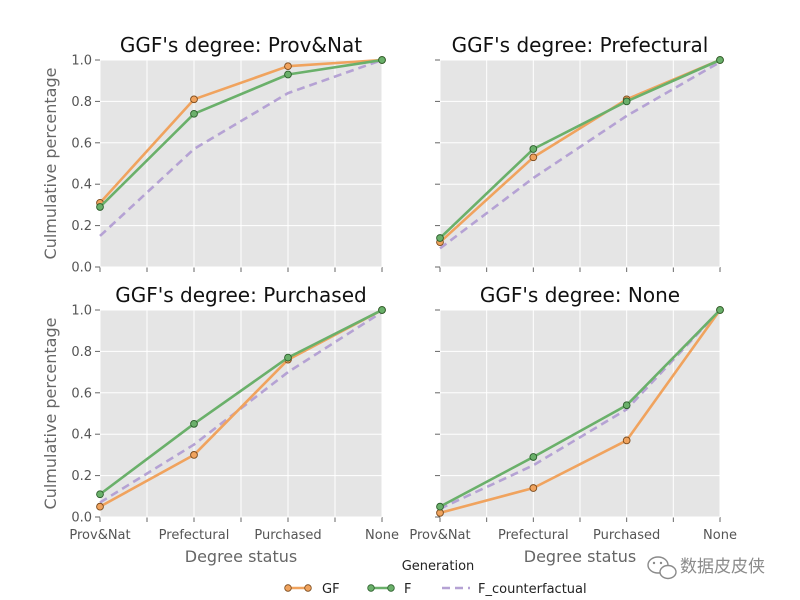 The image size is (800, 600). What do you see at coordinates (331, 589) in the screenshot?
I see `legend-label-gf: GF` at bounding box center [331, 589].